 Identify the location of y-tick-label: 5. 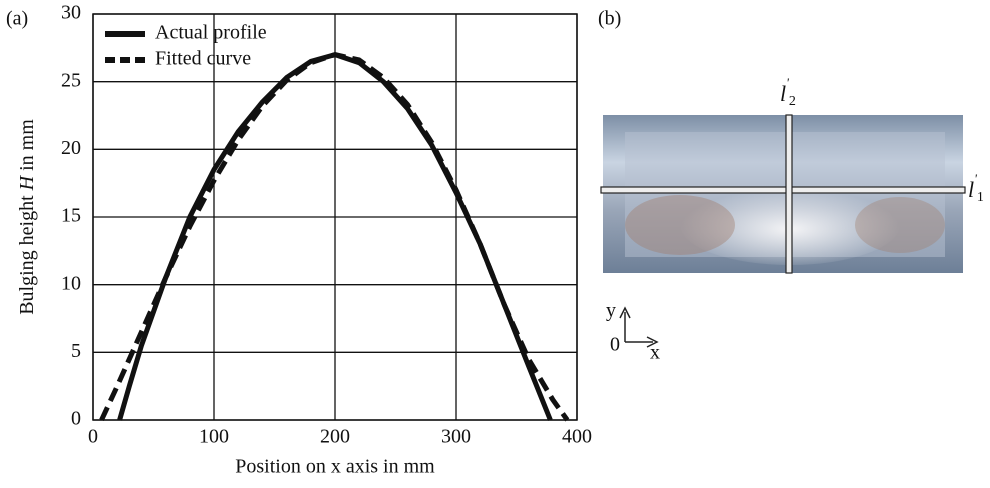
(76, 351).